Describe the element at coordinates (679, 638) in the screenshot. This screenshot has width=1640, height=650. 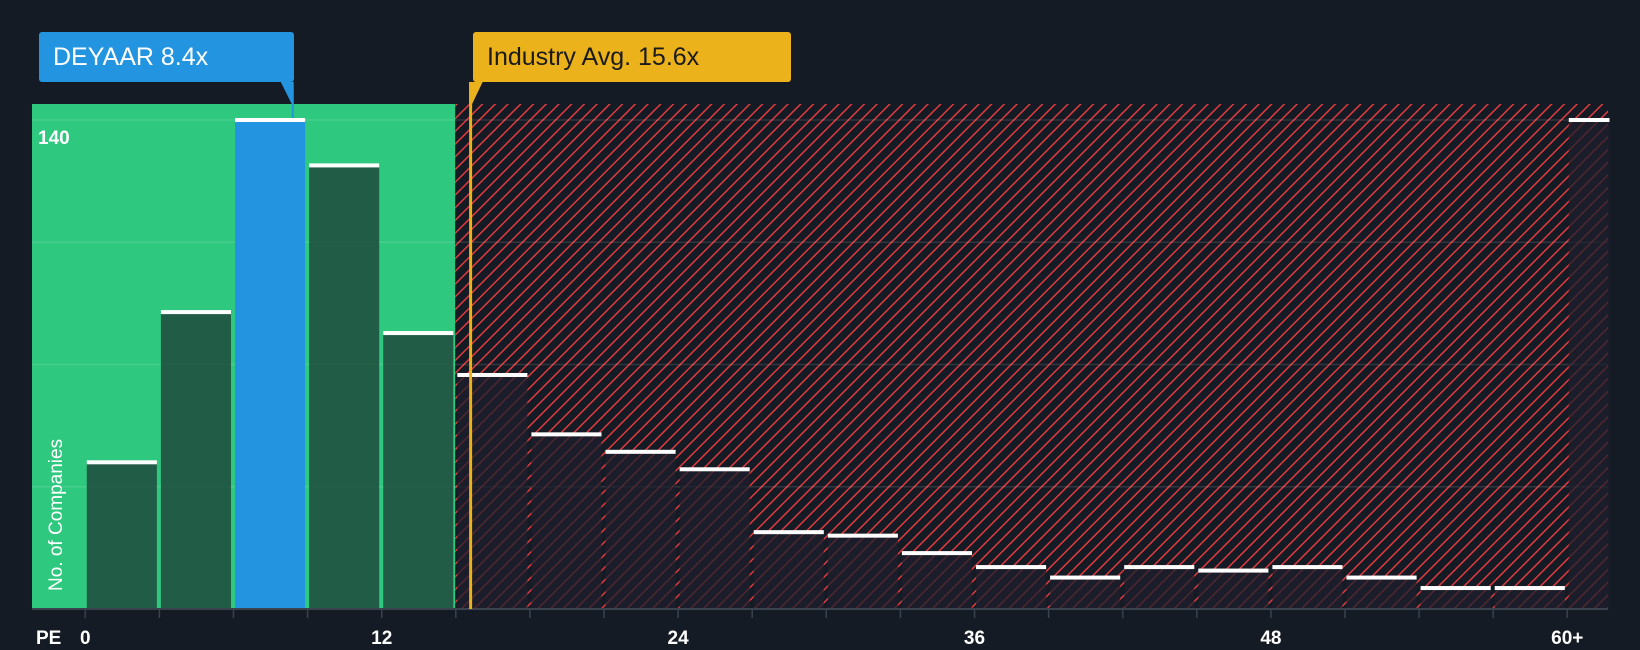
I see `x-tick-label: 24` at that location.